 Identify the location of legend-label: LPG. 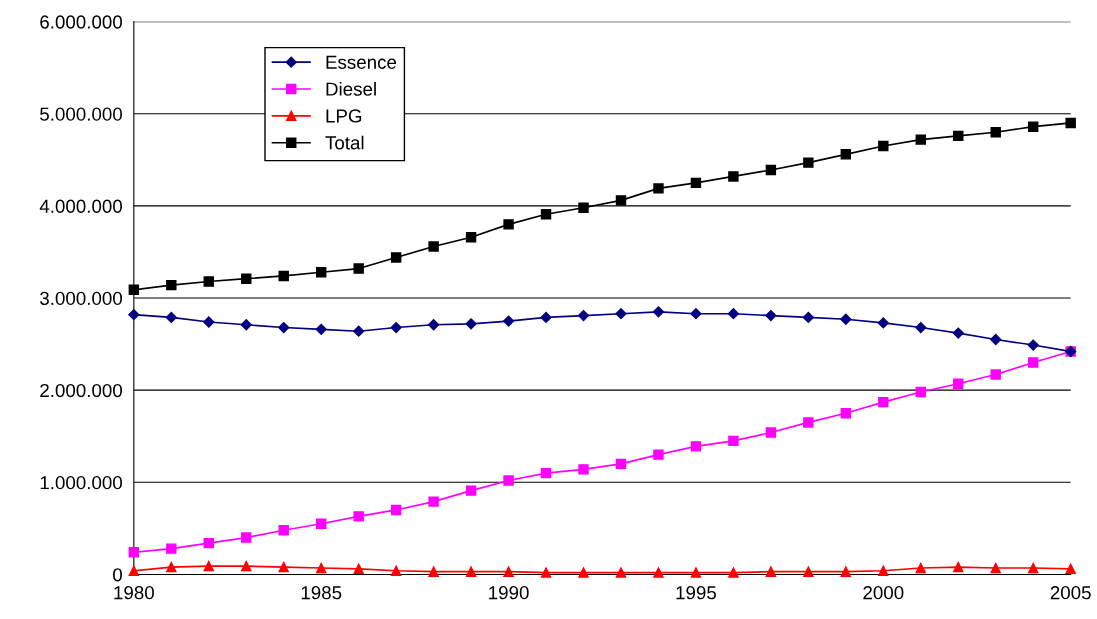
(344, 116).